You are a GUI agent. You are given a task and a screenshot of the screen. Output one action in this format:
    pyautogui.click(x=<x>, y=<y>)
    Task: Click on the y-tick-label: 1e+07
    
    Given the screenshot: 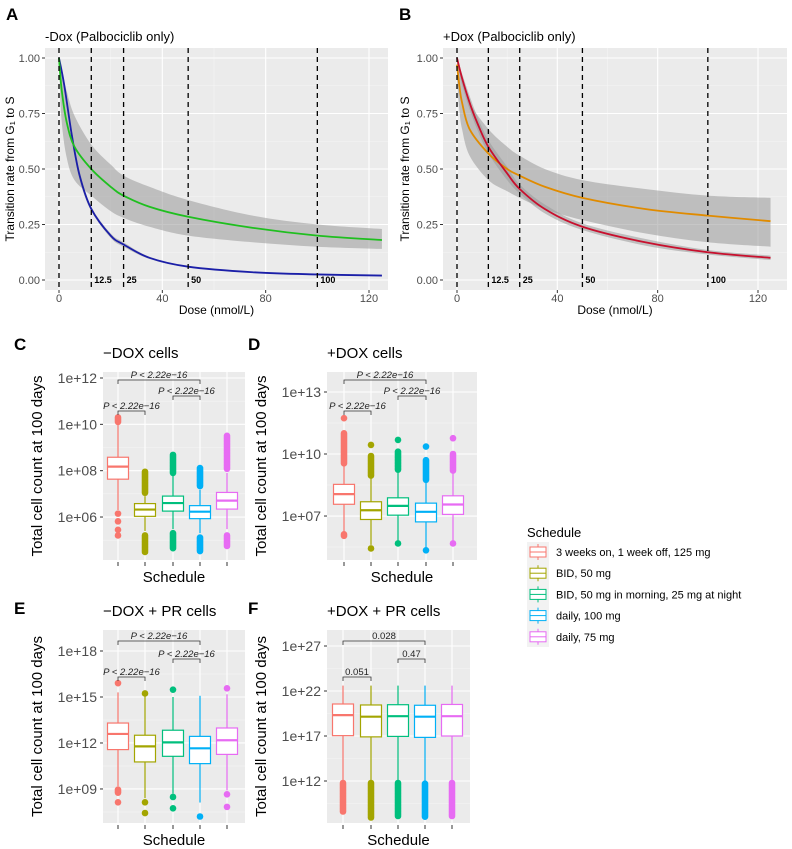 What is the action you would take?
    pyautogui.click(x=302, y=516)
    